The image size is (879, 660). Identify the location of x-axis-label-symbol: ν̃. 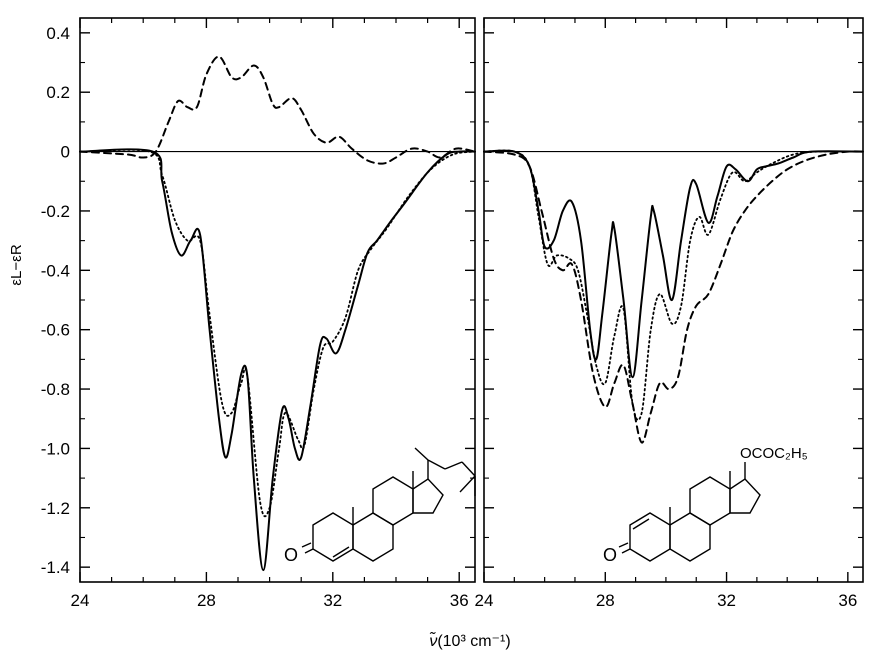
(433, 640).